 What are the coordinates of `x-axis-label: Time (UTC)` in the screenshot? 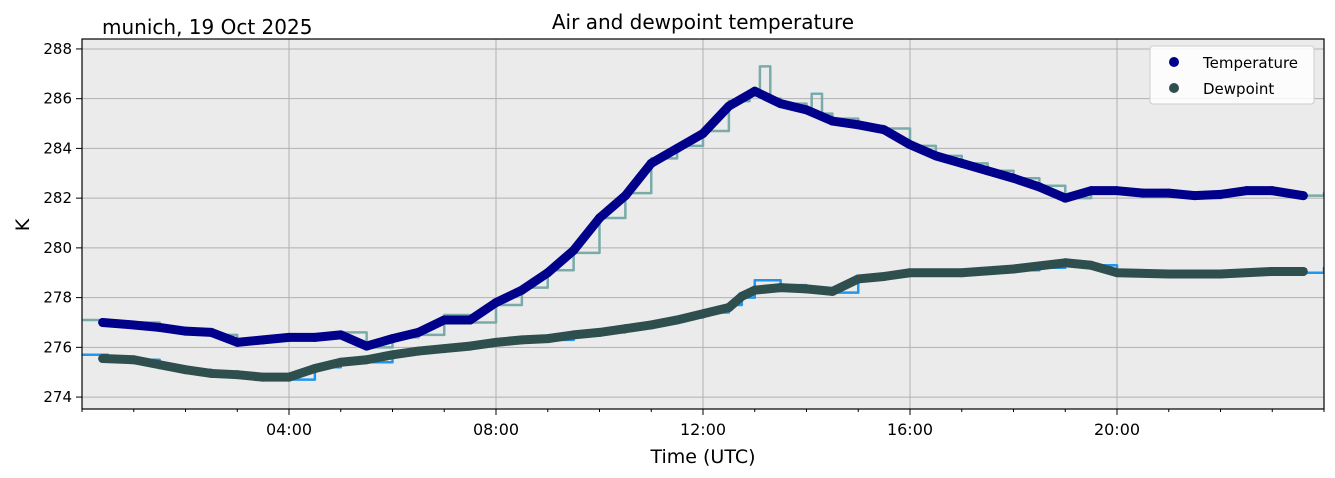 It's located at (702, 457).